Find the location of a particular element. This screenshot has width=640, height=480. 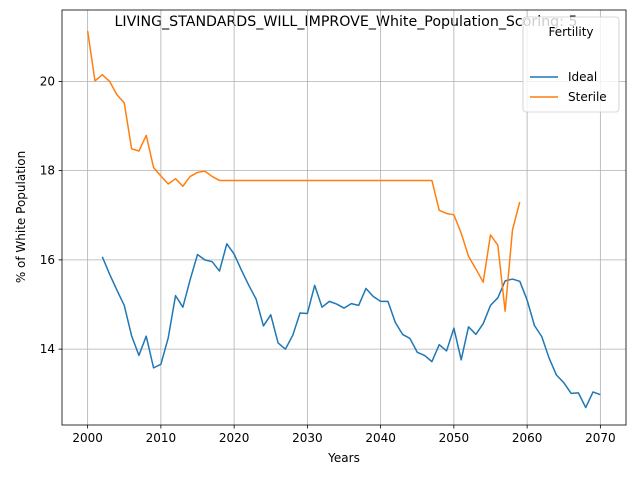

y-tick-label: 20 is located at coordinates (47, 81).